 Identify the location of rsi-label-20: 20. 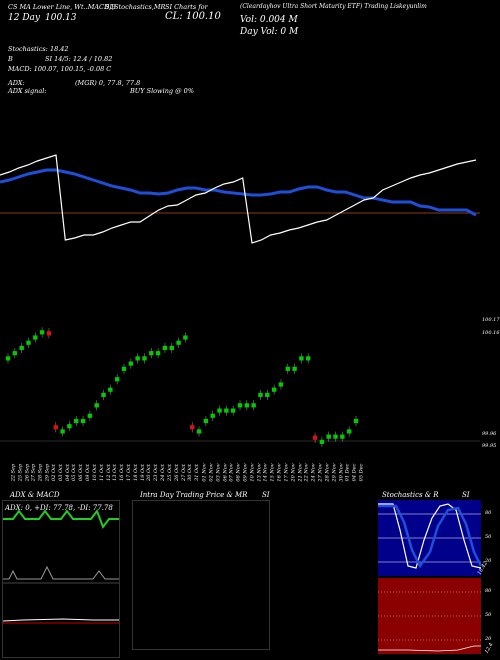
(488, 639).